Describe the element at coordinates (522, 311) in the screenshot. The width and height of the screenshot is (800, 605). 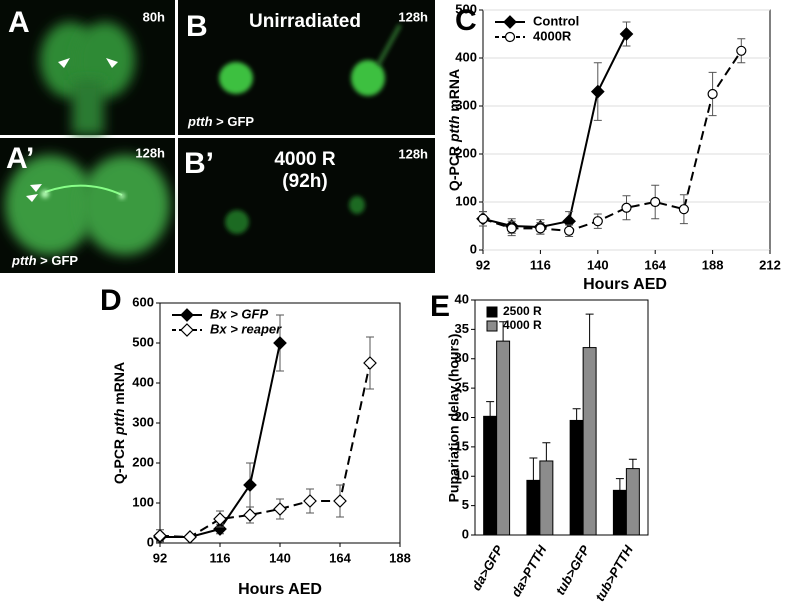
I see `legend-label: 2500 R` at that location.